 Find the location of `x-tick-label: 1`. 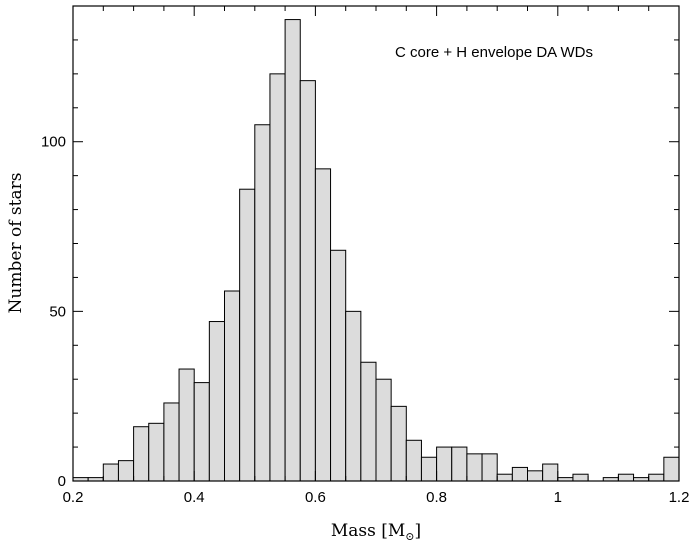

x-tick-label: 1 is located at coordinates (558, 497).